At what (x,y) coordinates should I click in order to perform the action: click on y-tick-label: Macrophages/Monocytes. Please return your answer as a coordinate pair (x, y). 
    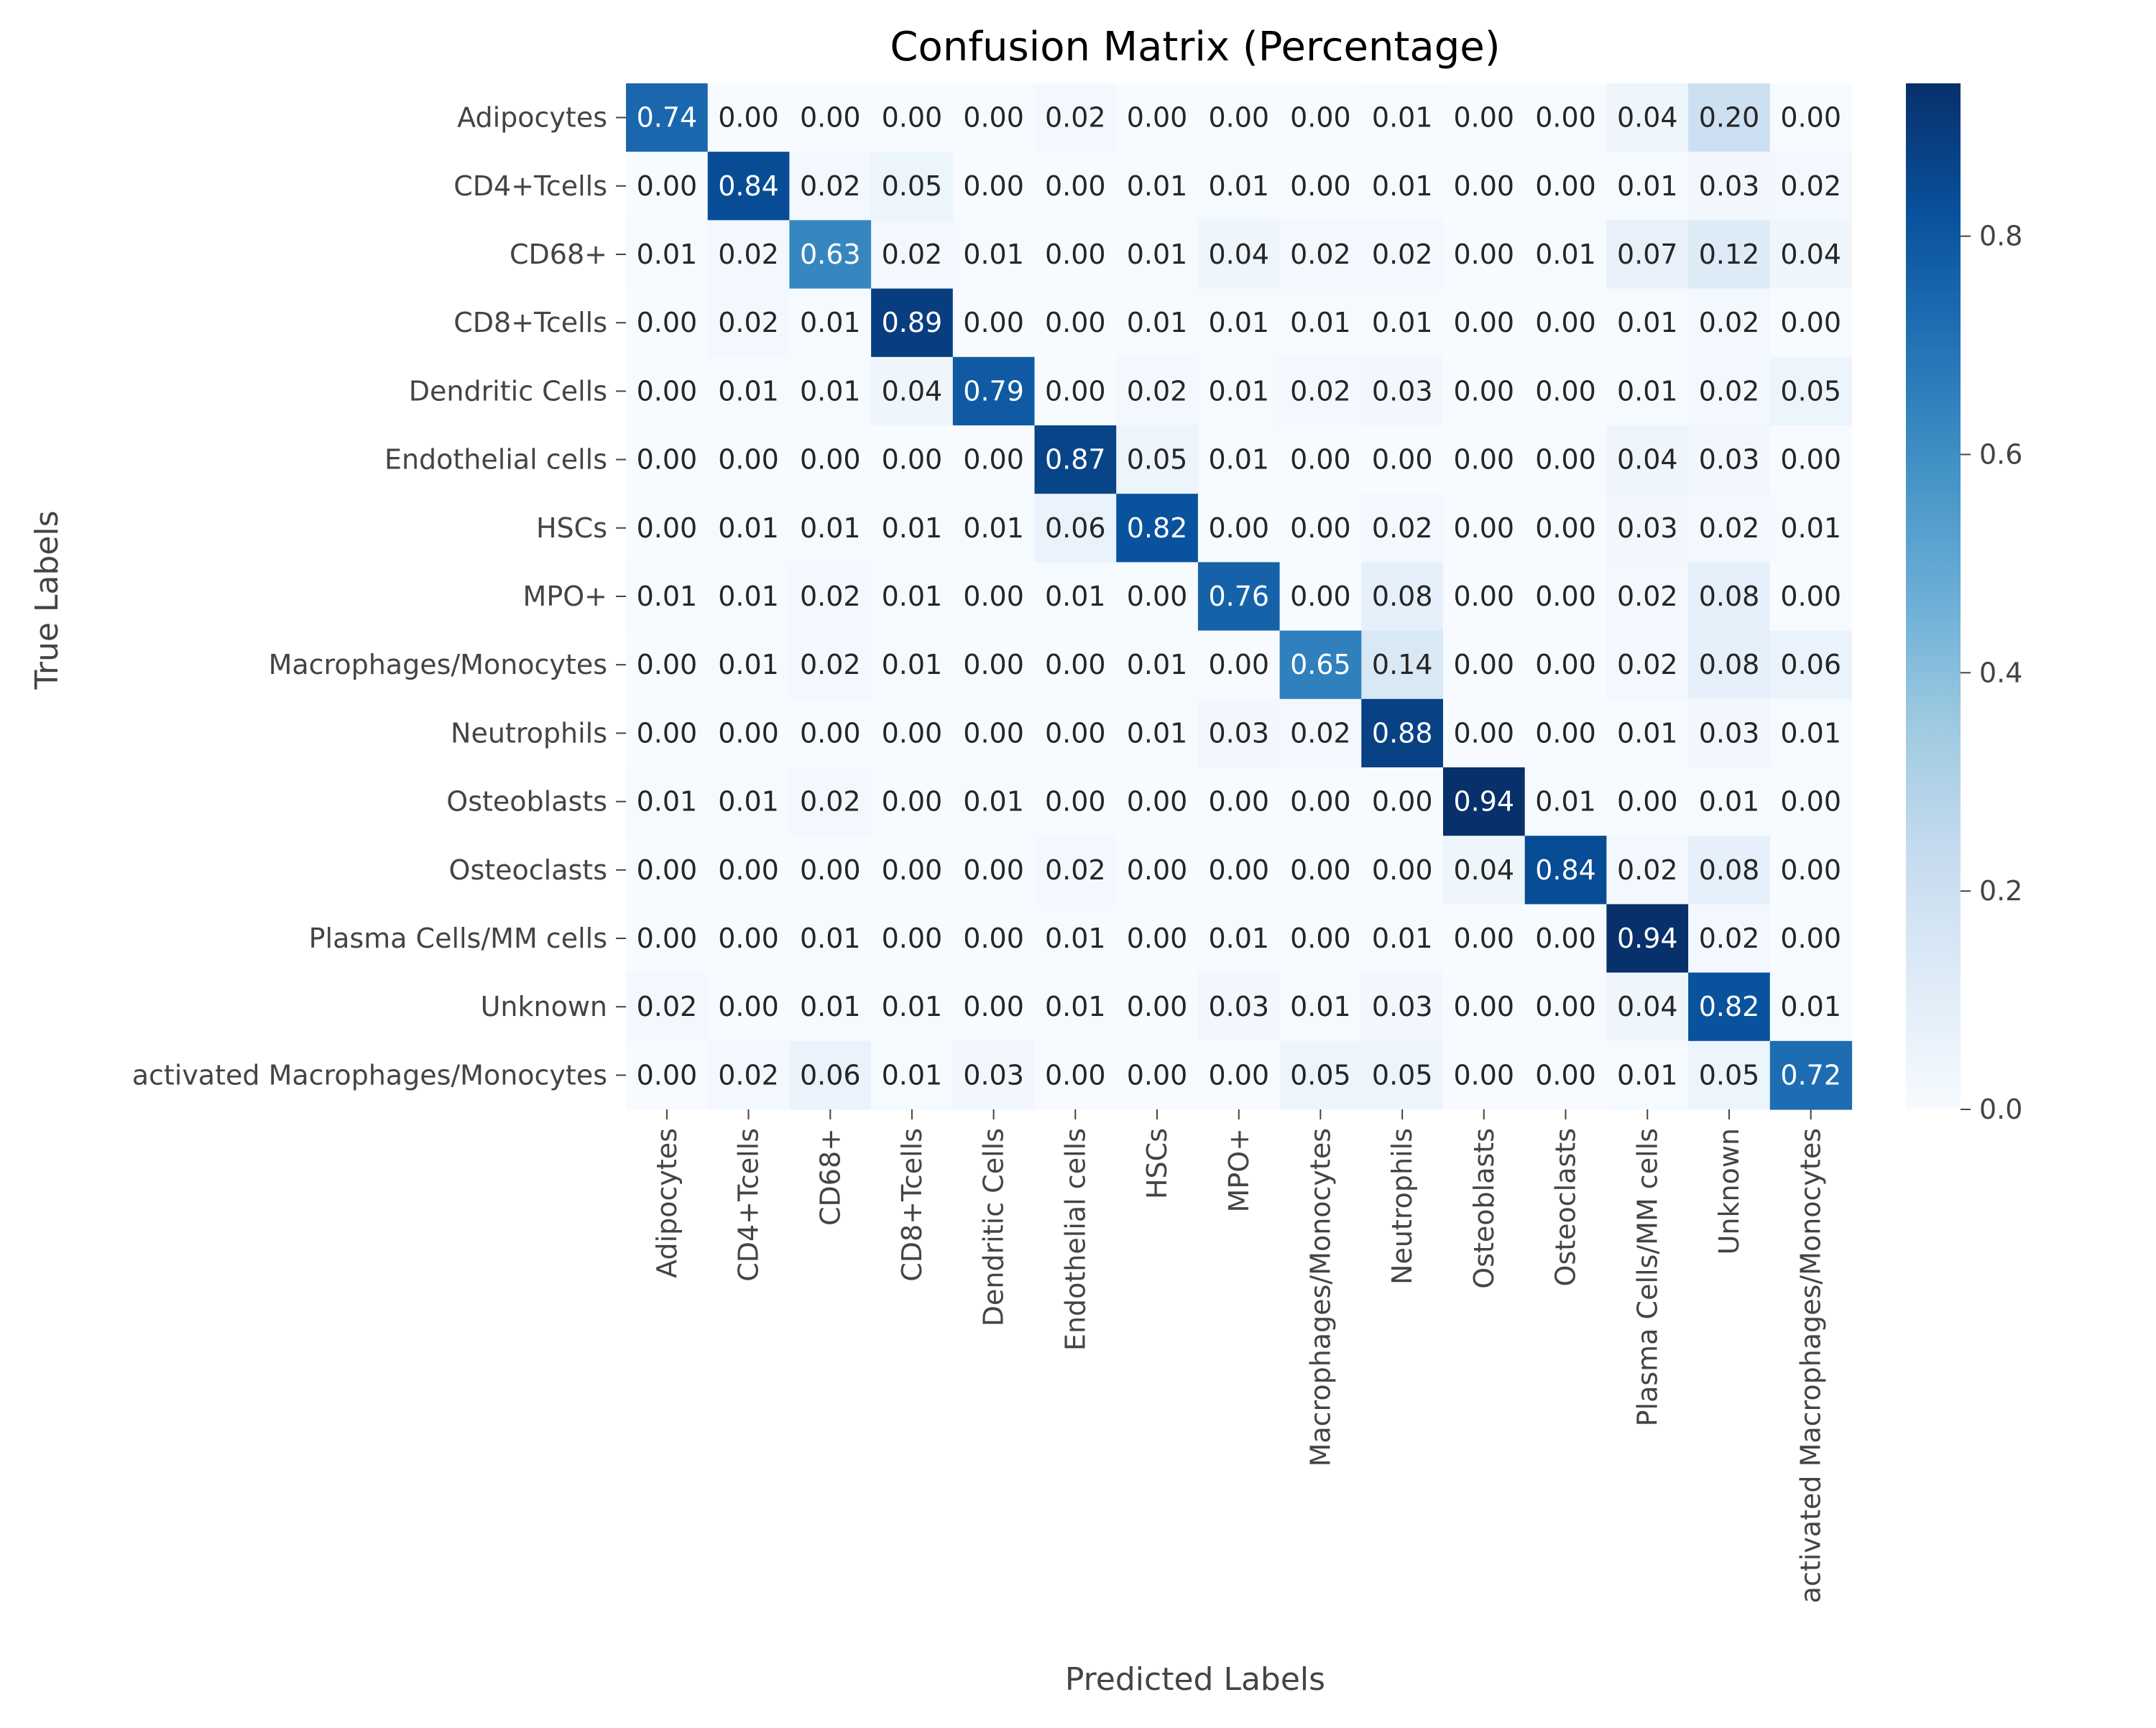
    Looking at the image, I should click on (438, 665).